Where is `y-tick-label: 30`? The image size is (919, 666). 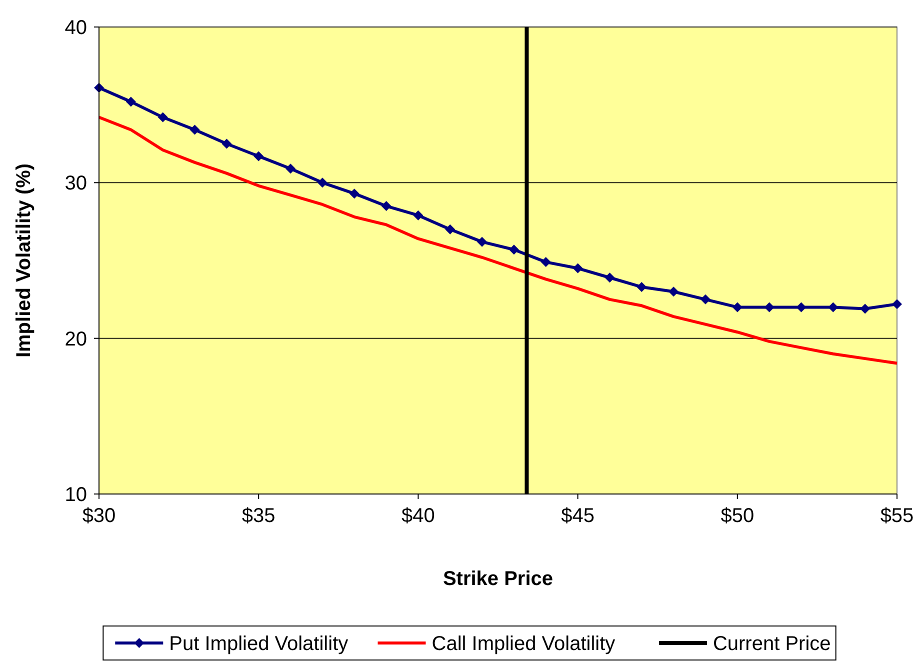
y-tick-label: 30 is located at coordinates (75, 183).